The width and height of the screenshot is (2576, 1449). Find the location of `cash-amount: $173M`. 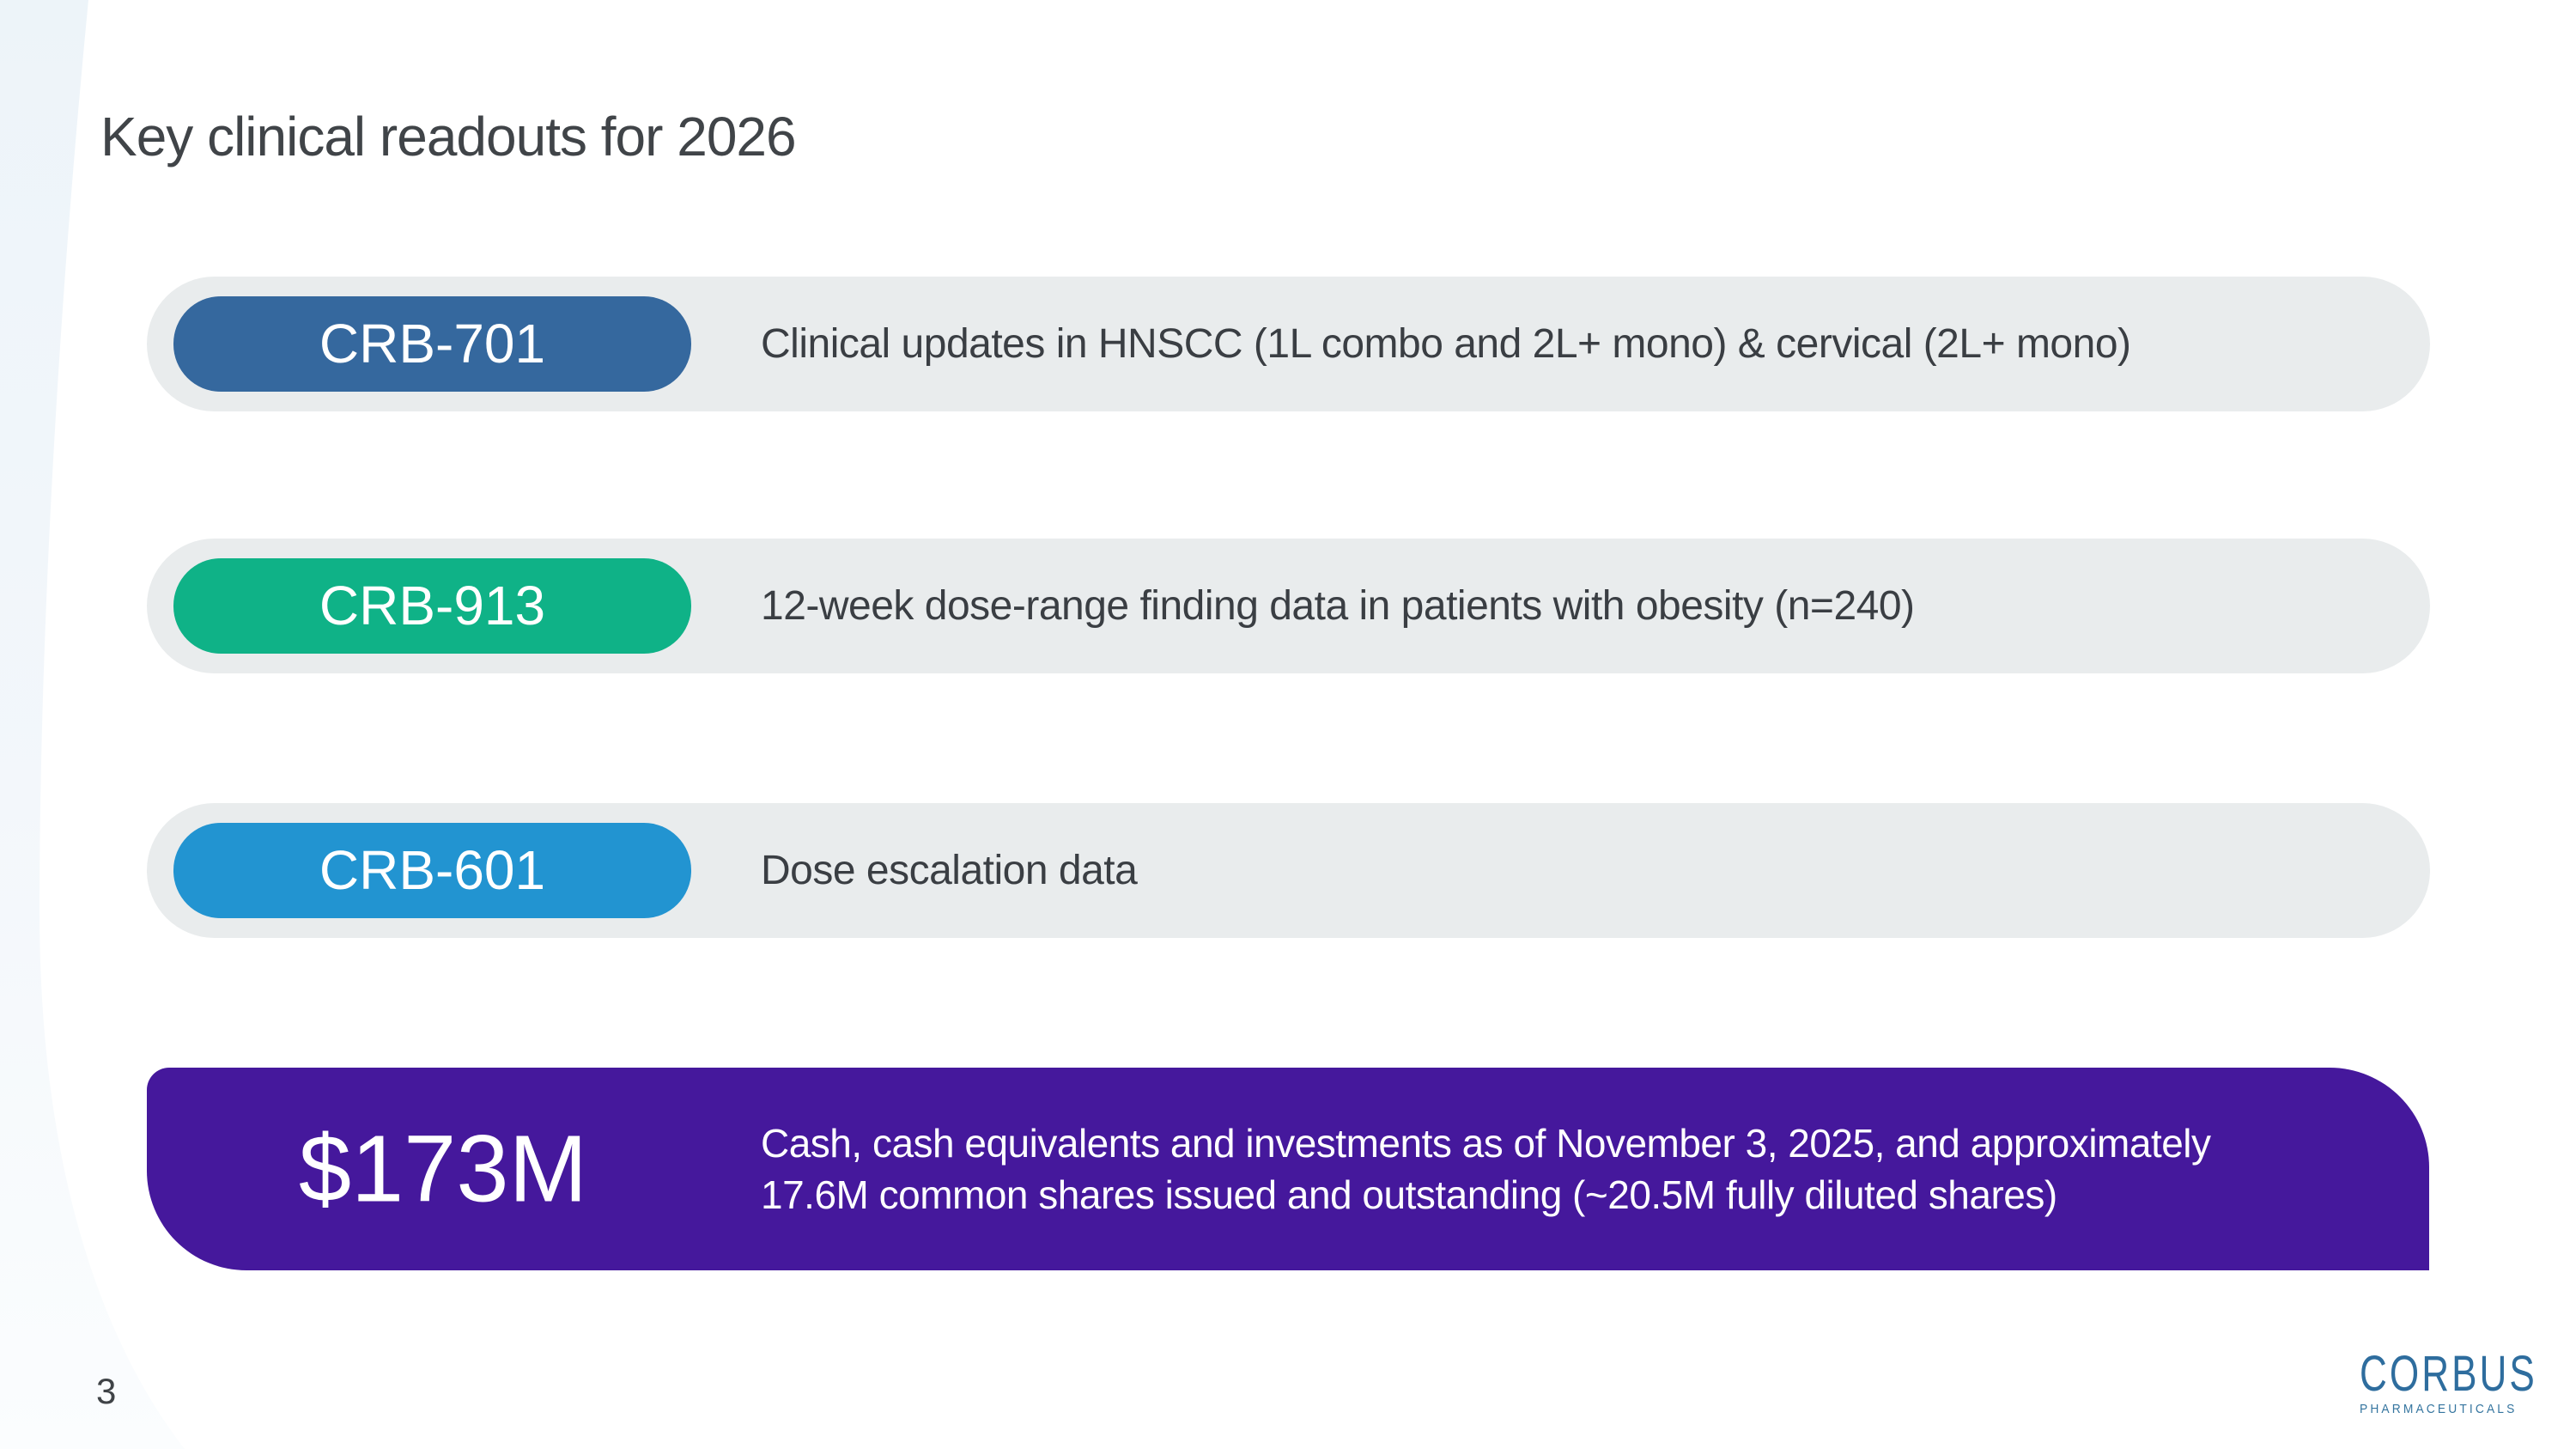

cash-amount: $173M is located at coordinates (443, 1169).